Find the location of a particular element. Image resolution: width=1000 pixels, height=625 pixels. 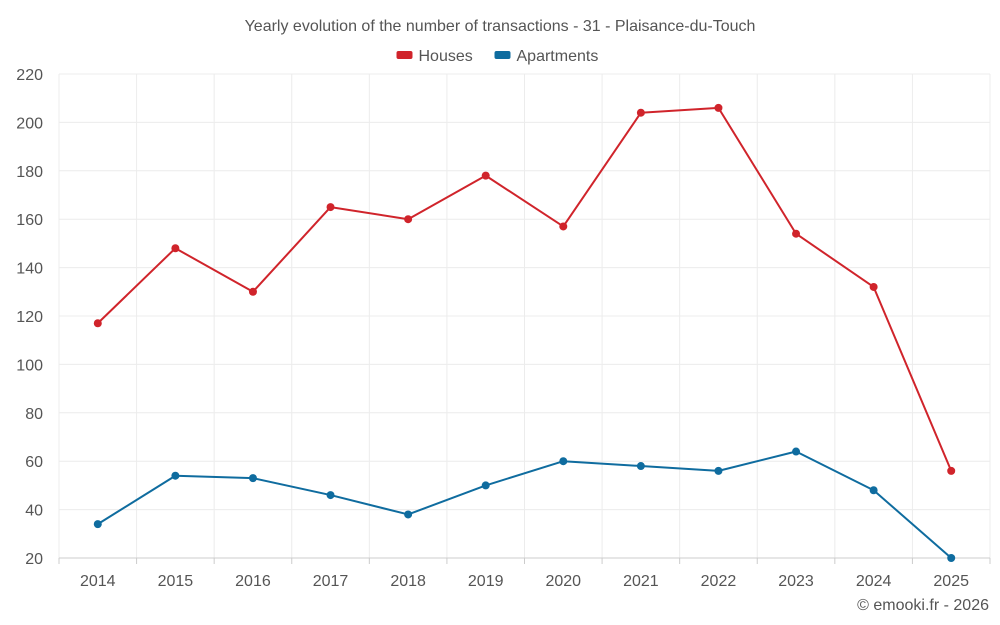

x-tick-label: 2025 is located at coordinates (951, 581).